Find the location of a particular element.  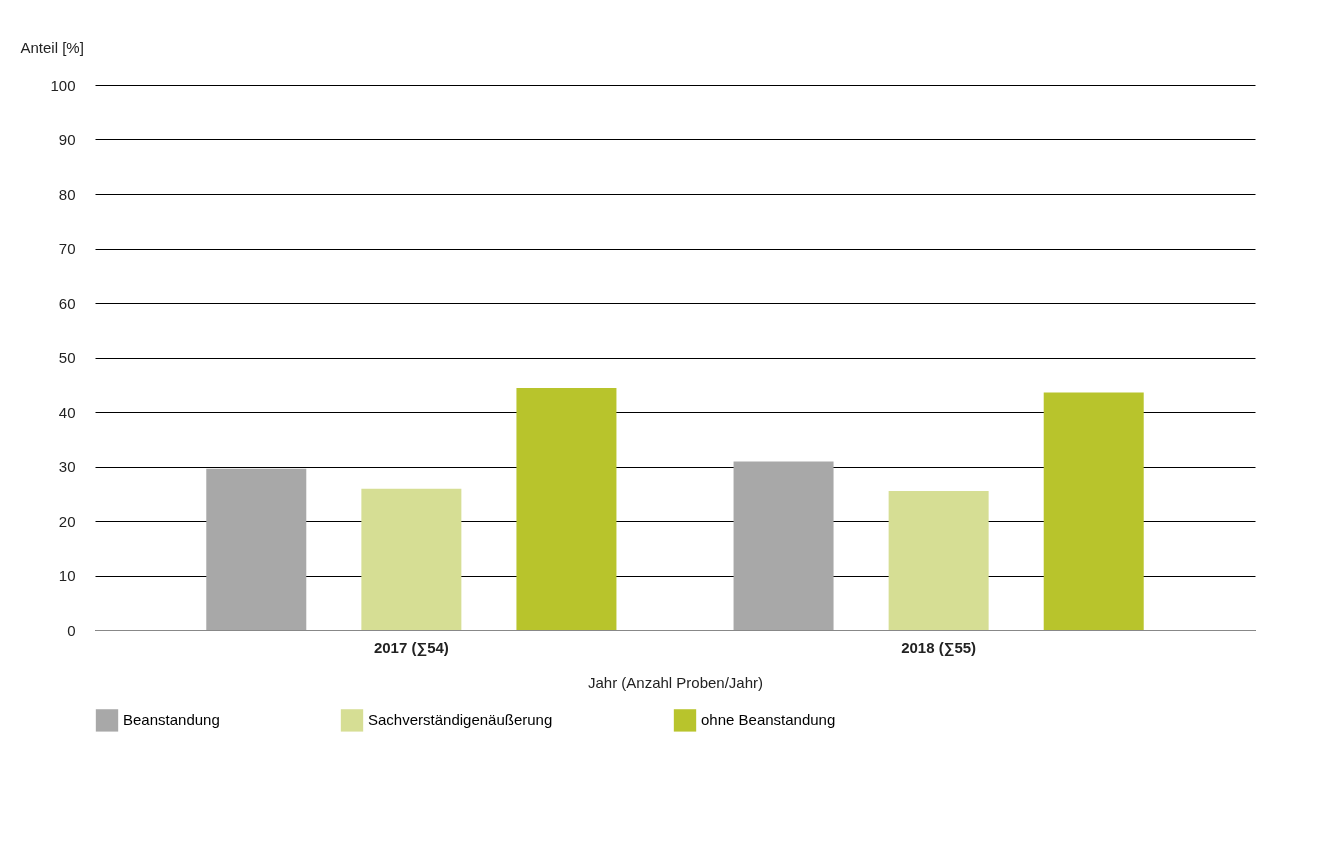

y-tick-label: 90 is located at coordinates (67, 139).